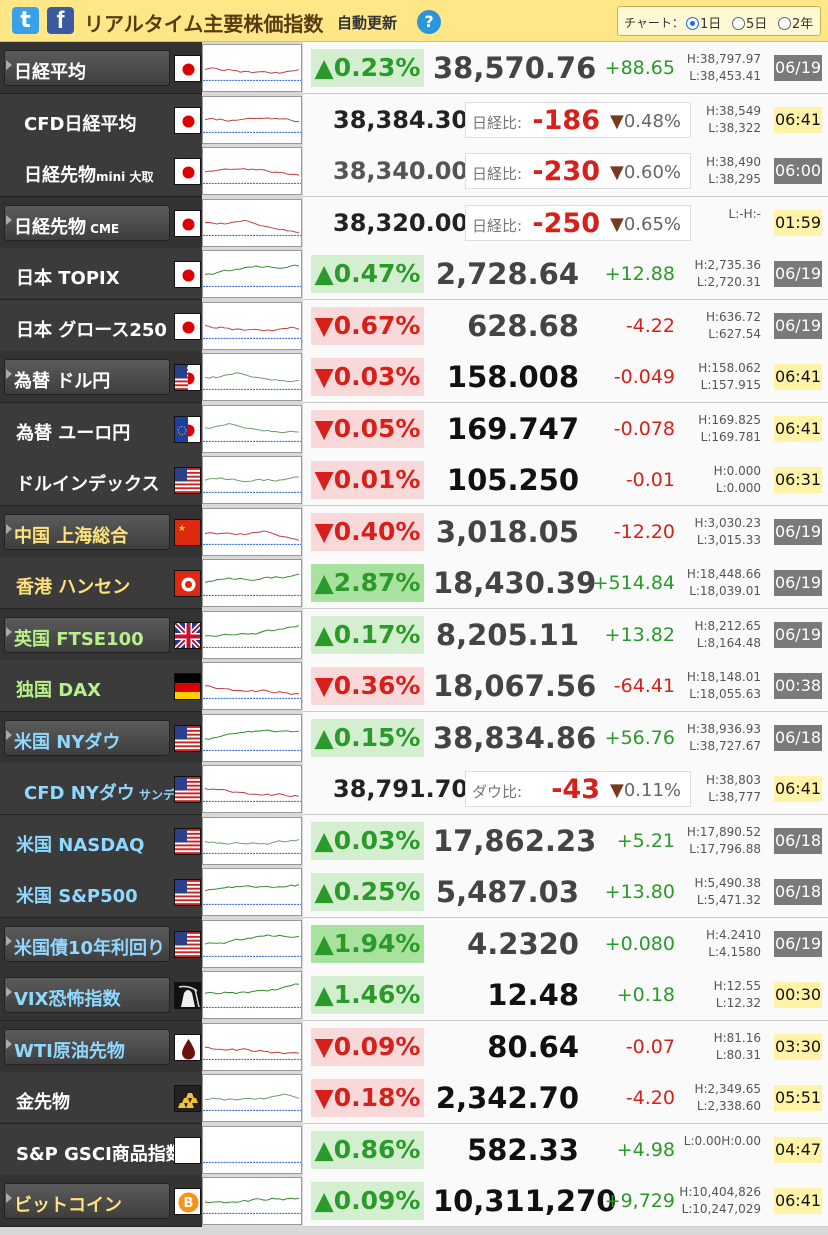 The image size is (828, 1235). I want to click on instrument-label: 米国債10年利回り, so click(90, 948).